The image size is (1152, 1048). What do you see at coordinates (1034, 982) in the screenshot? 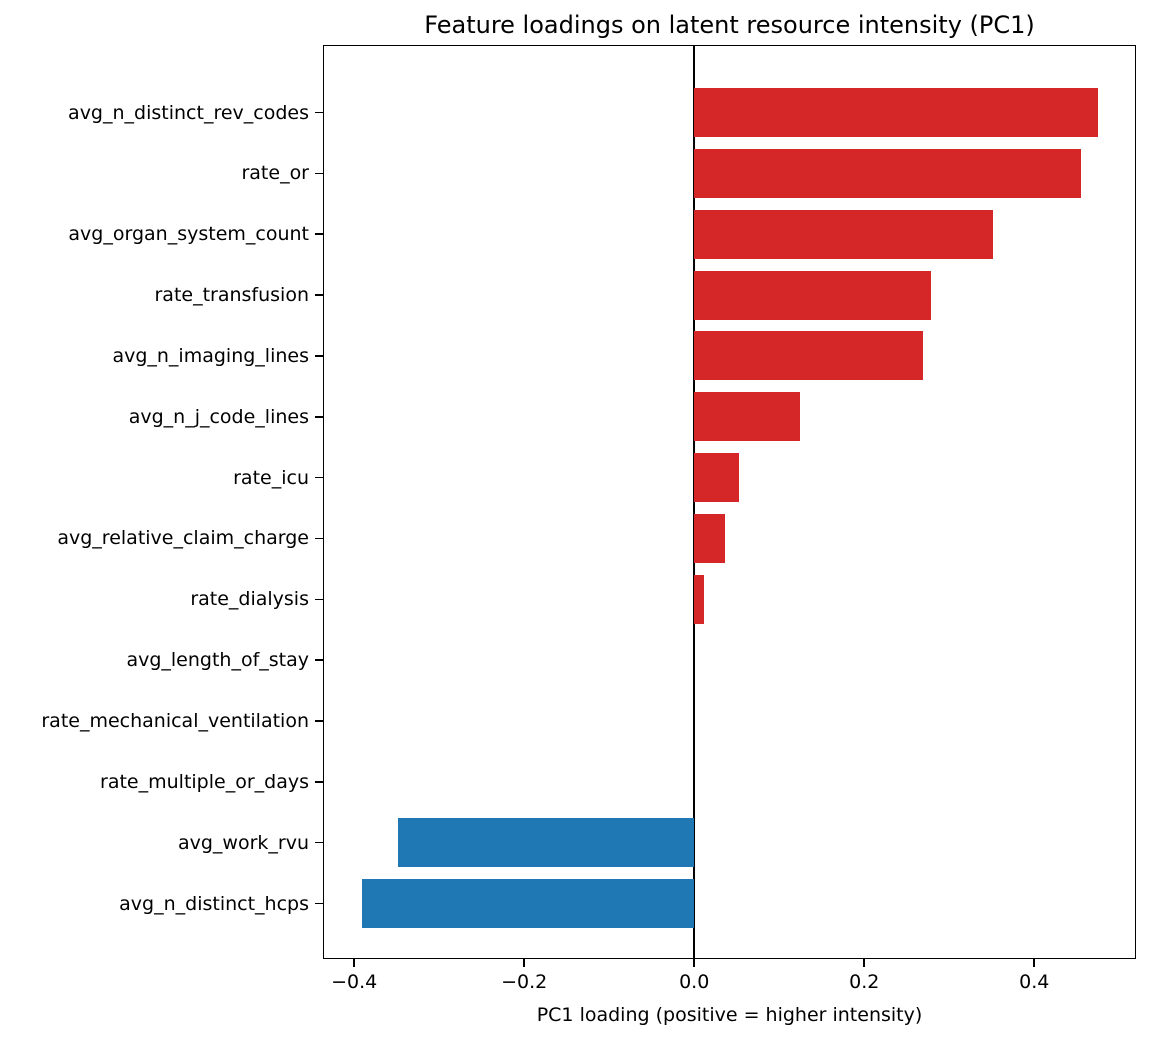
I see `x-tick-label-0.4: 0.4` at bounding box center [1034, 982].